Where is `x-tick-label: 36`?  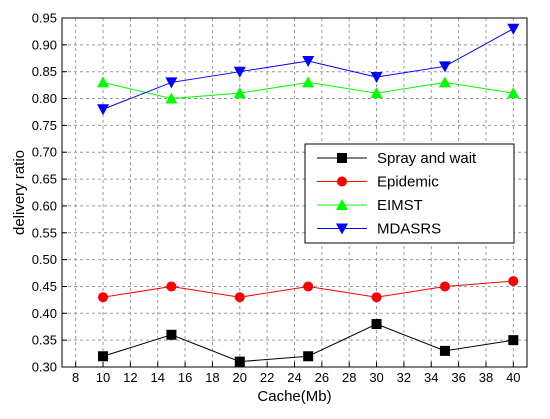 x-tick-label: 36 is located at coordinates (458, 377).